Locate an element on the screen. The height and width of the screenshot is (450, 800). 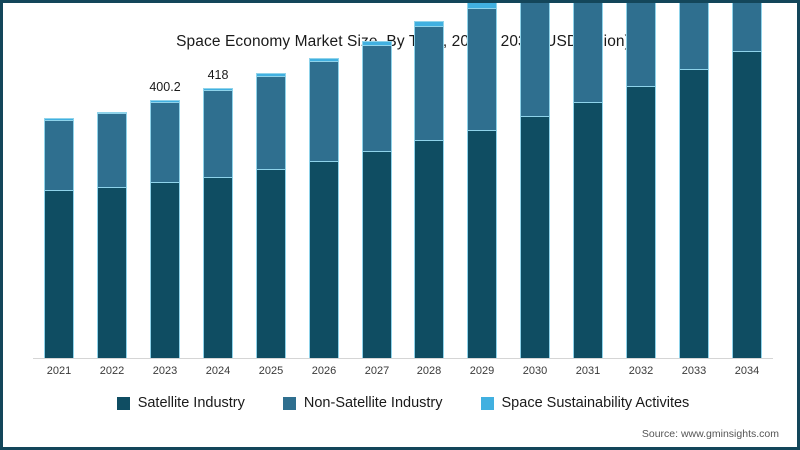
legend-swatch-non-satellite is located at coordinates (289, 403).